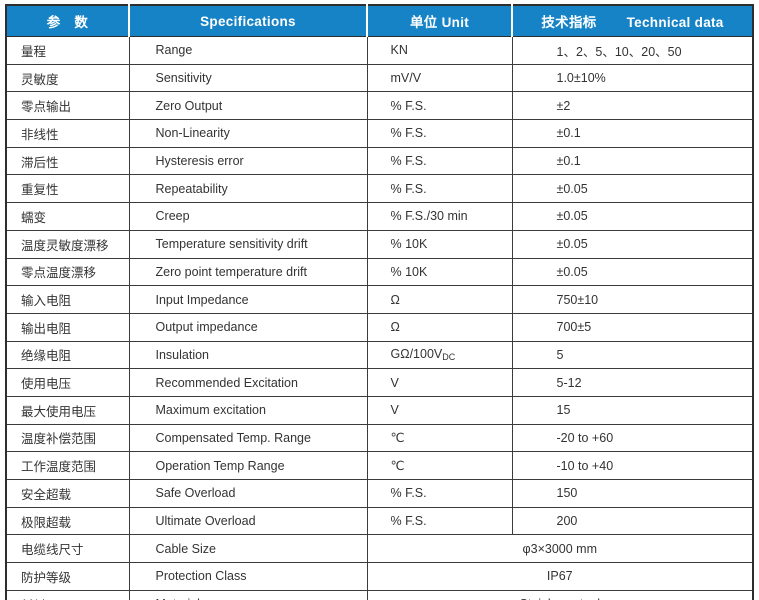 This screenshot has height=600, width=759. I want to click on table-row-sensitivity: 灵敏度 Sensitivity mV/V 1.0±10%, so click(379, 78).